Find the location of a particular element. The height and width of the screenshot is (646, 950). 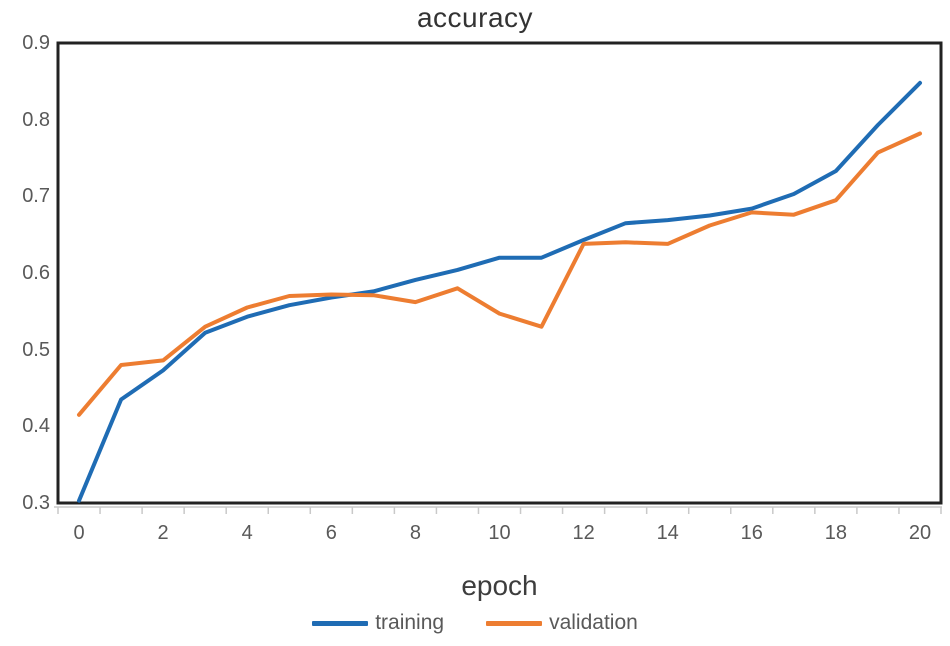

y-tick-label: 0.8 is located at coordinates (36, 119).